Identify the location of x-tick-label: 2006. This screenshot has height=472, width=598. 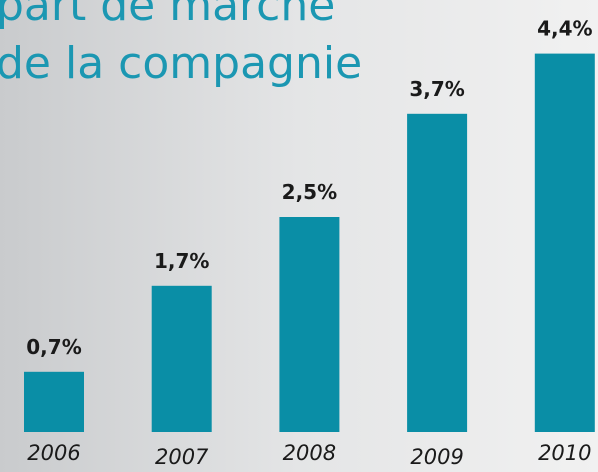
(53, 453).